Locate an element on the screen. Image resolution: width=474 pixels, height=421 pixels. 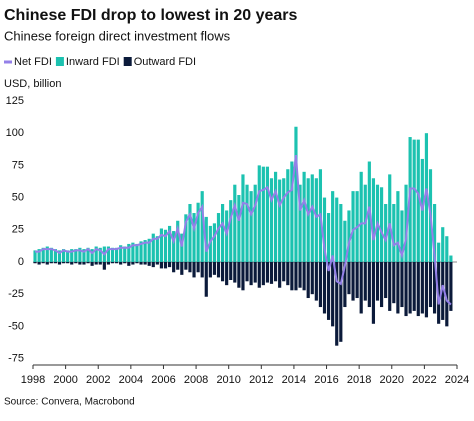
y-tick-label: -50 is located at coordinates (16, 326).